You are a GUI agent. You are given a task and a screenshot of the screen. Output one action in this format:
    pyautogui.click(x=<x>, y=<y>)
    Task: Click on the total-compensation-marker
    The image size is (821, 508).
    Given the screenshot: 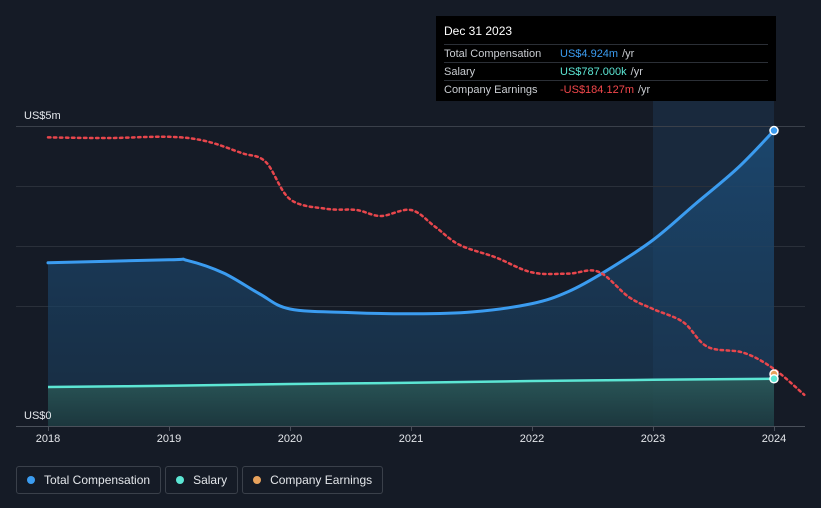 What is the action you would take?
    pyautogui.click(x=774, y=130)
    